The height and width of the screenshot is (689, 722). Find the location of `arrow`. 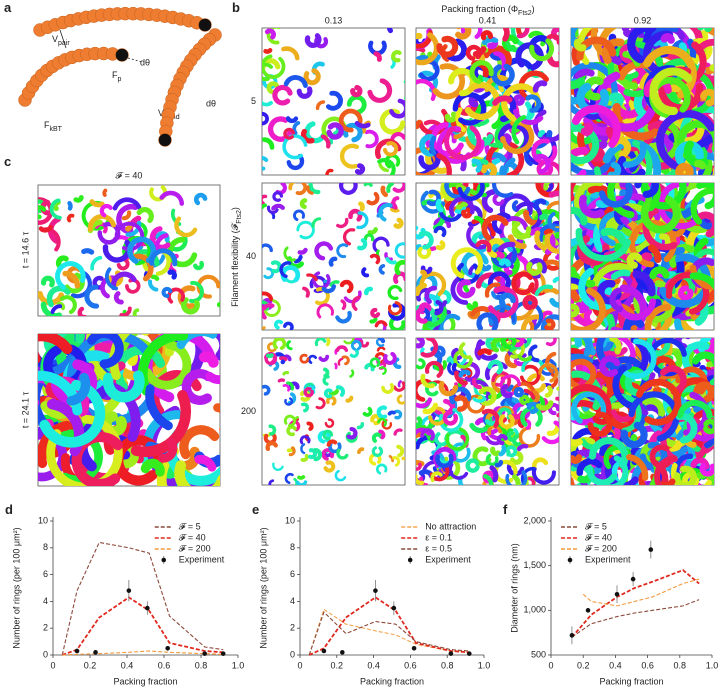

arrow is located at coordinates (135, 60).